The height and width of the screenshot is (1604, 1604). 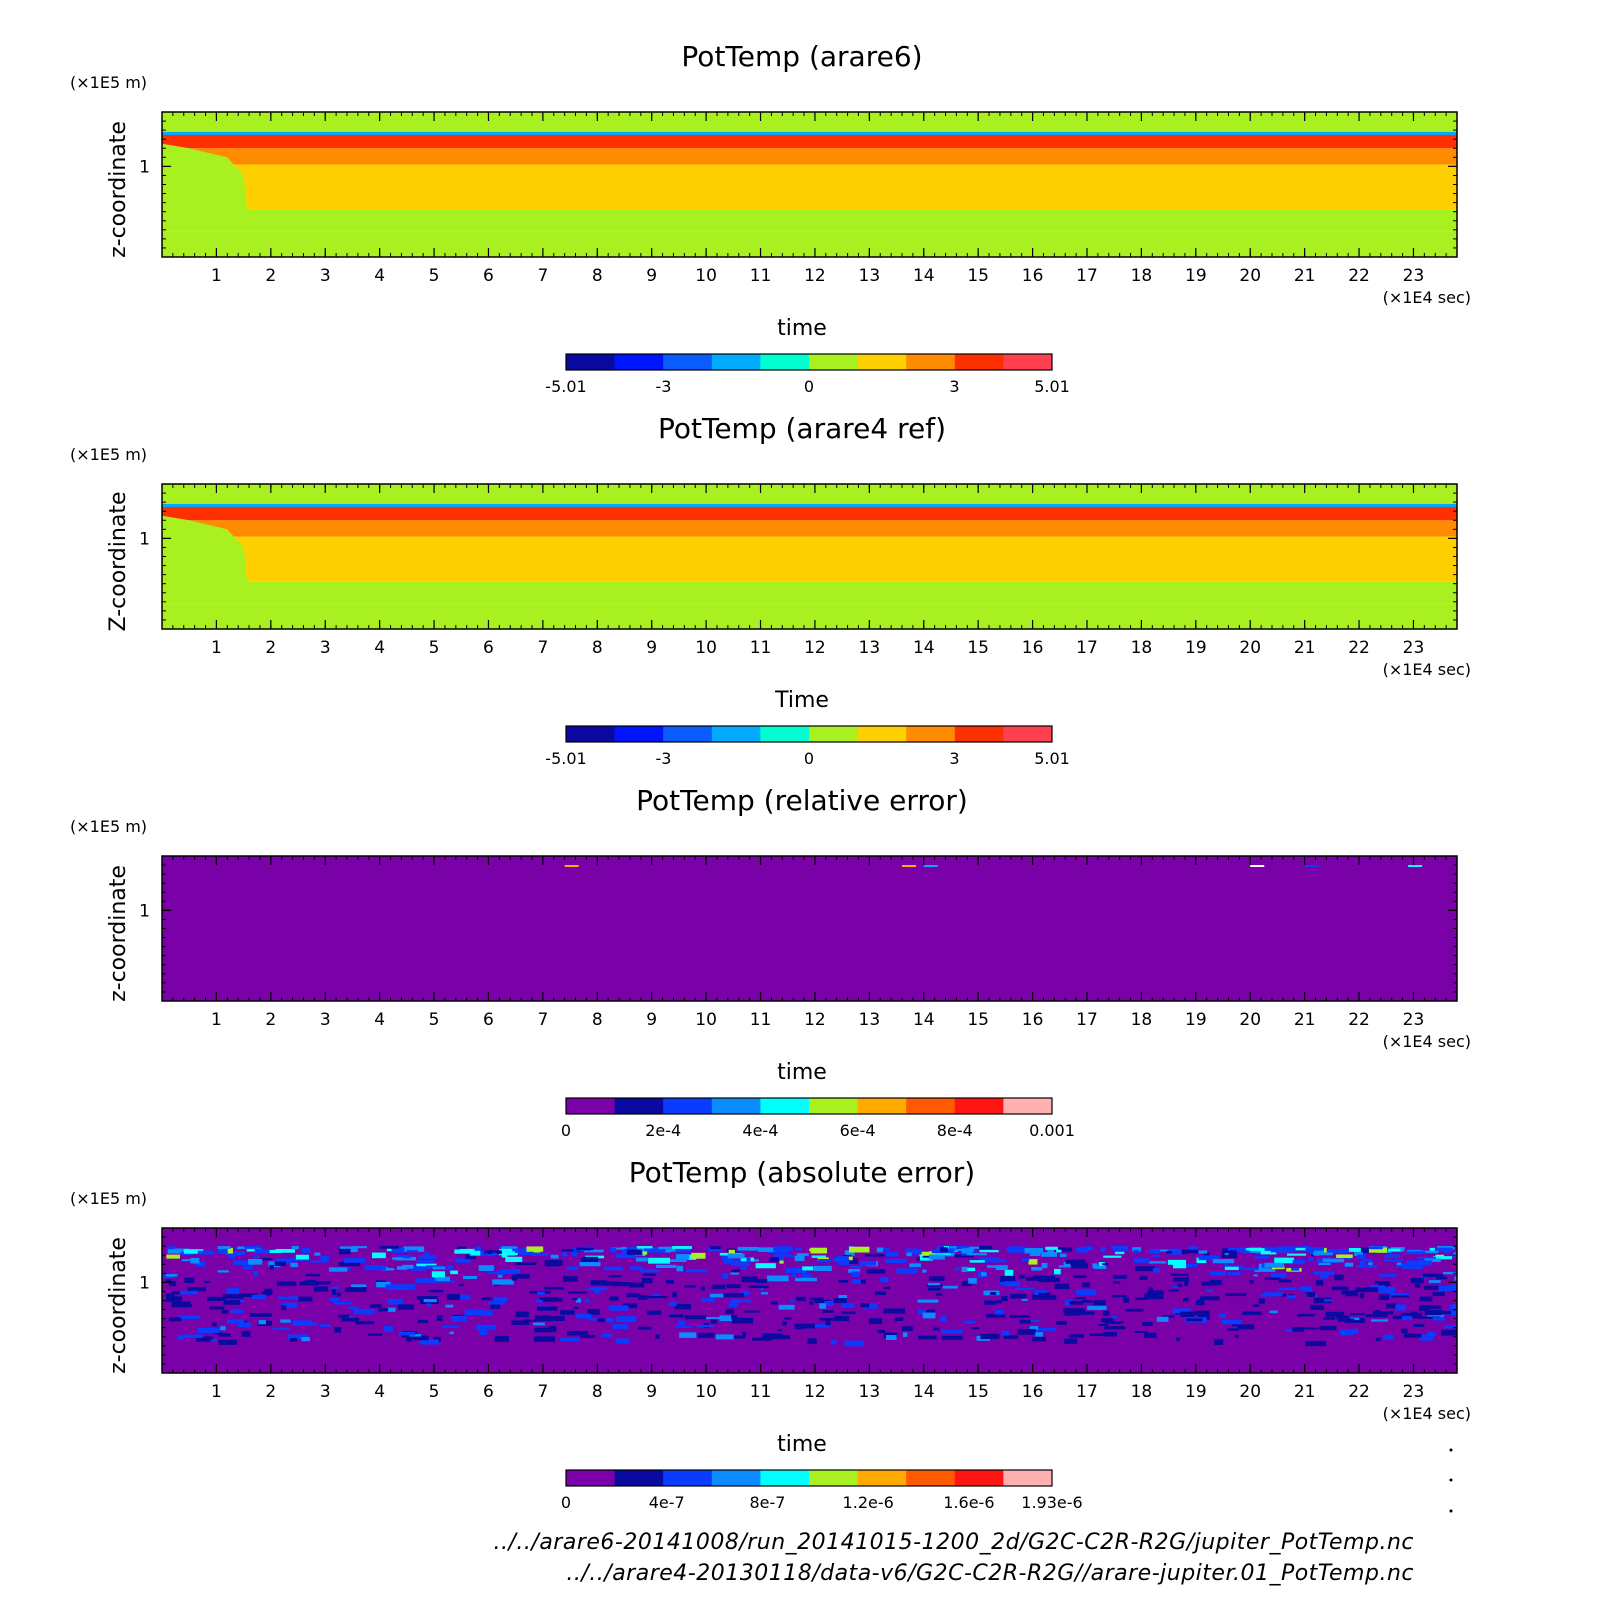 What do you see at coordinates (809, 362) in the screenshot?
I see `colorbar-frame` at bounding box center [809, 362].